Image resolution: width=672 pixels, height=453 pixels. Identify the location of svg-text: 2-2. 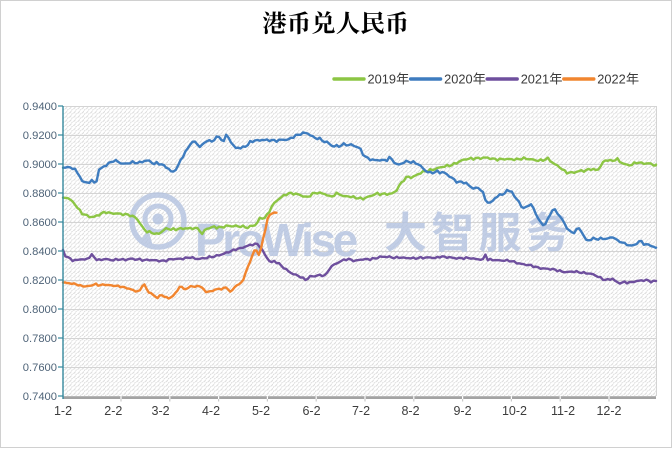
(113, 411).